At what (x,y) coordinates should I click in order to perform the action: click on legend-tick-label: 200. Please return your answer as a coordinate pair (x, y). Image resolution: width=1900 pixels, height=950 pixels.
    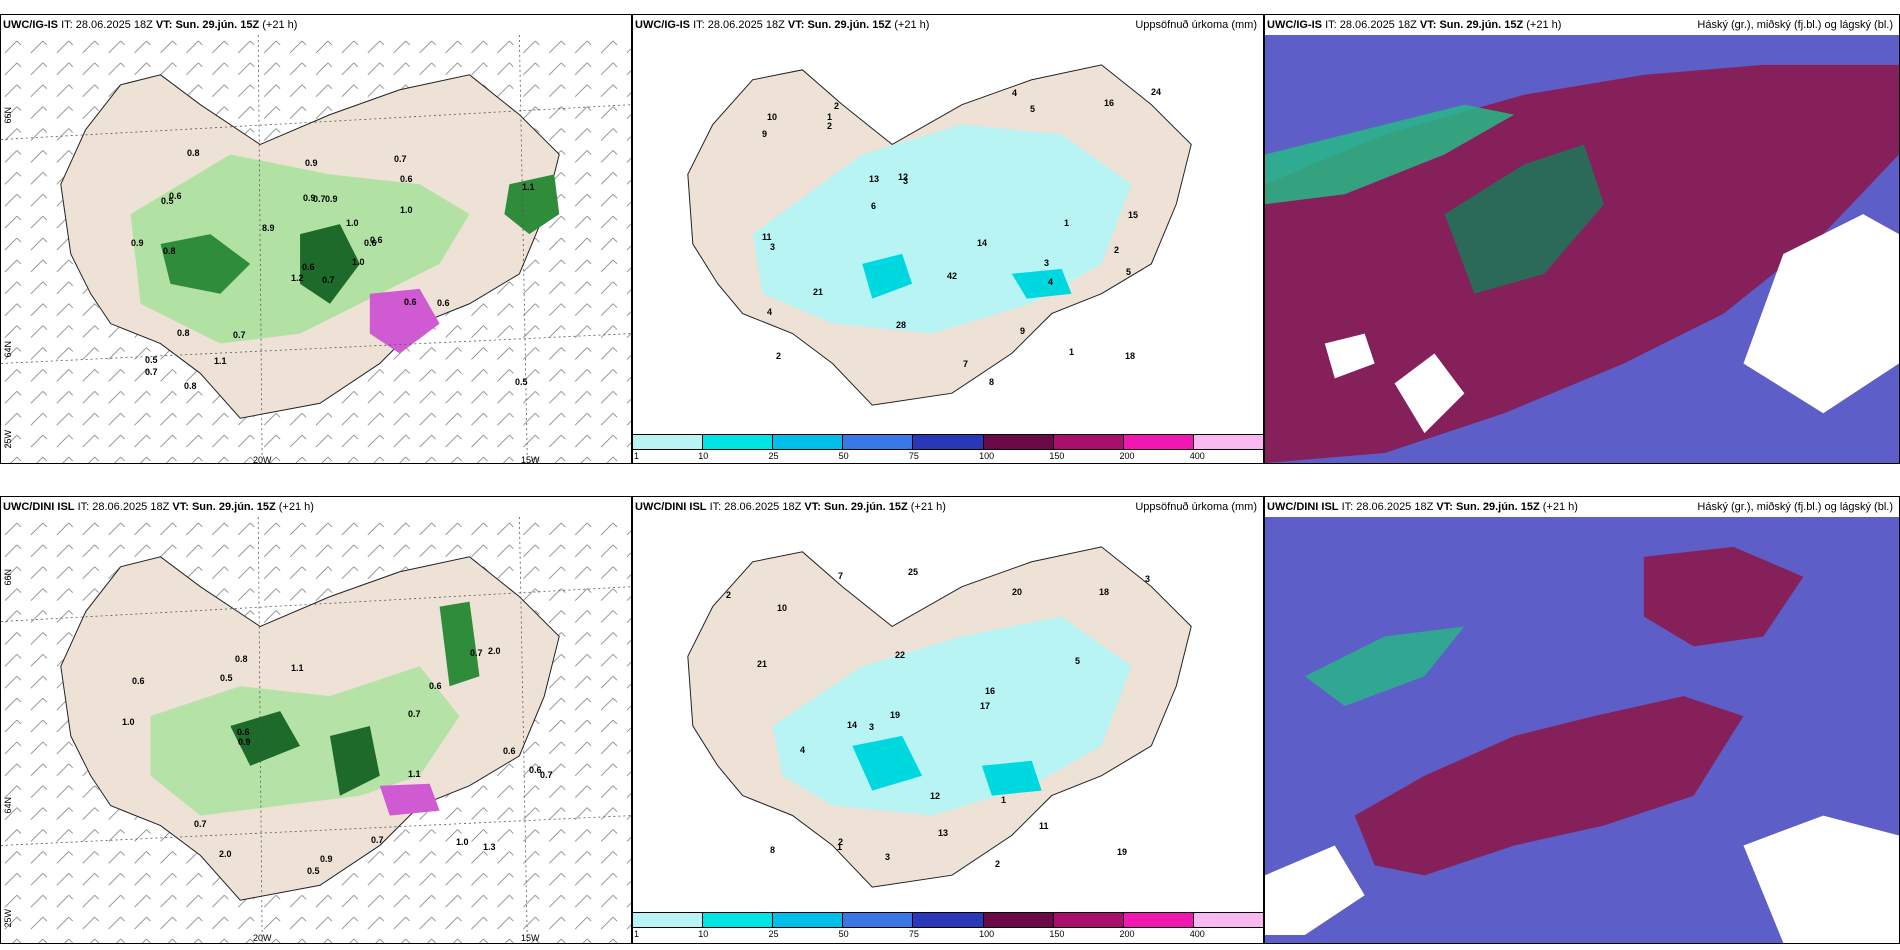
    Looking at the image, I should click on (1127, 934).